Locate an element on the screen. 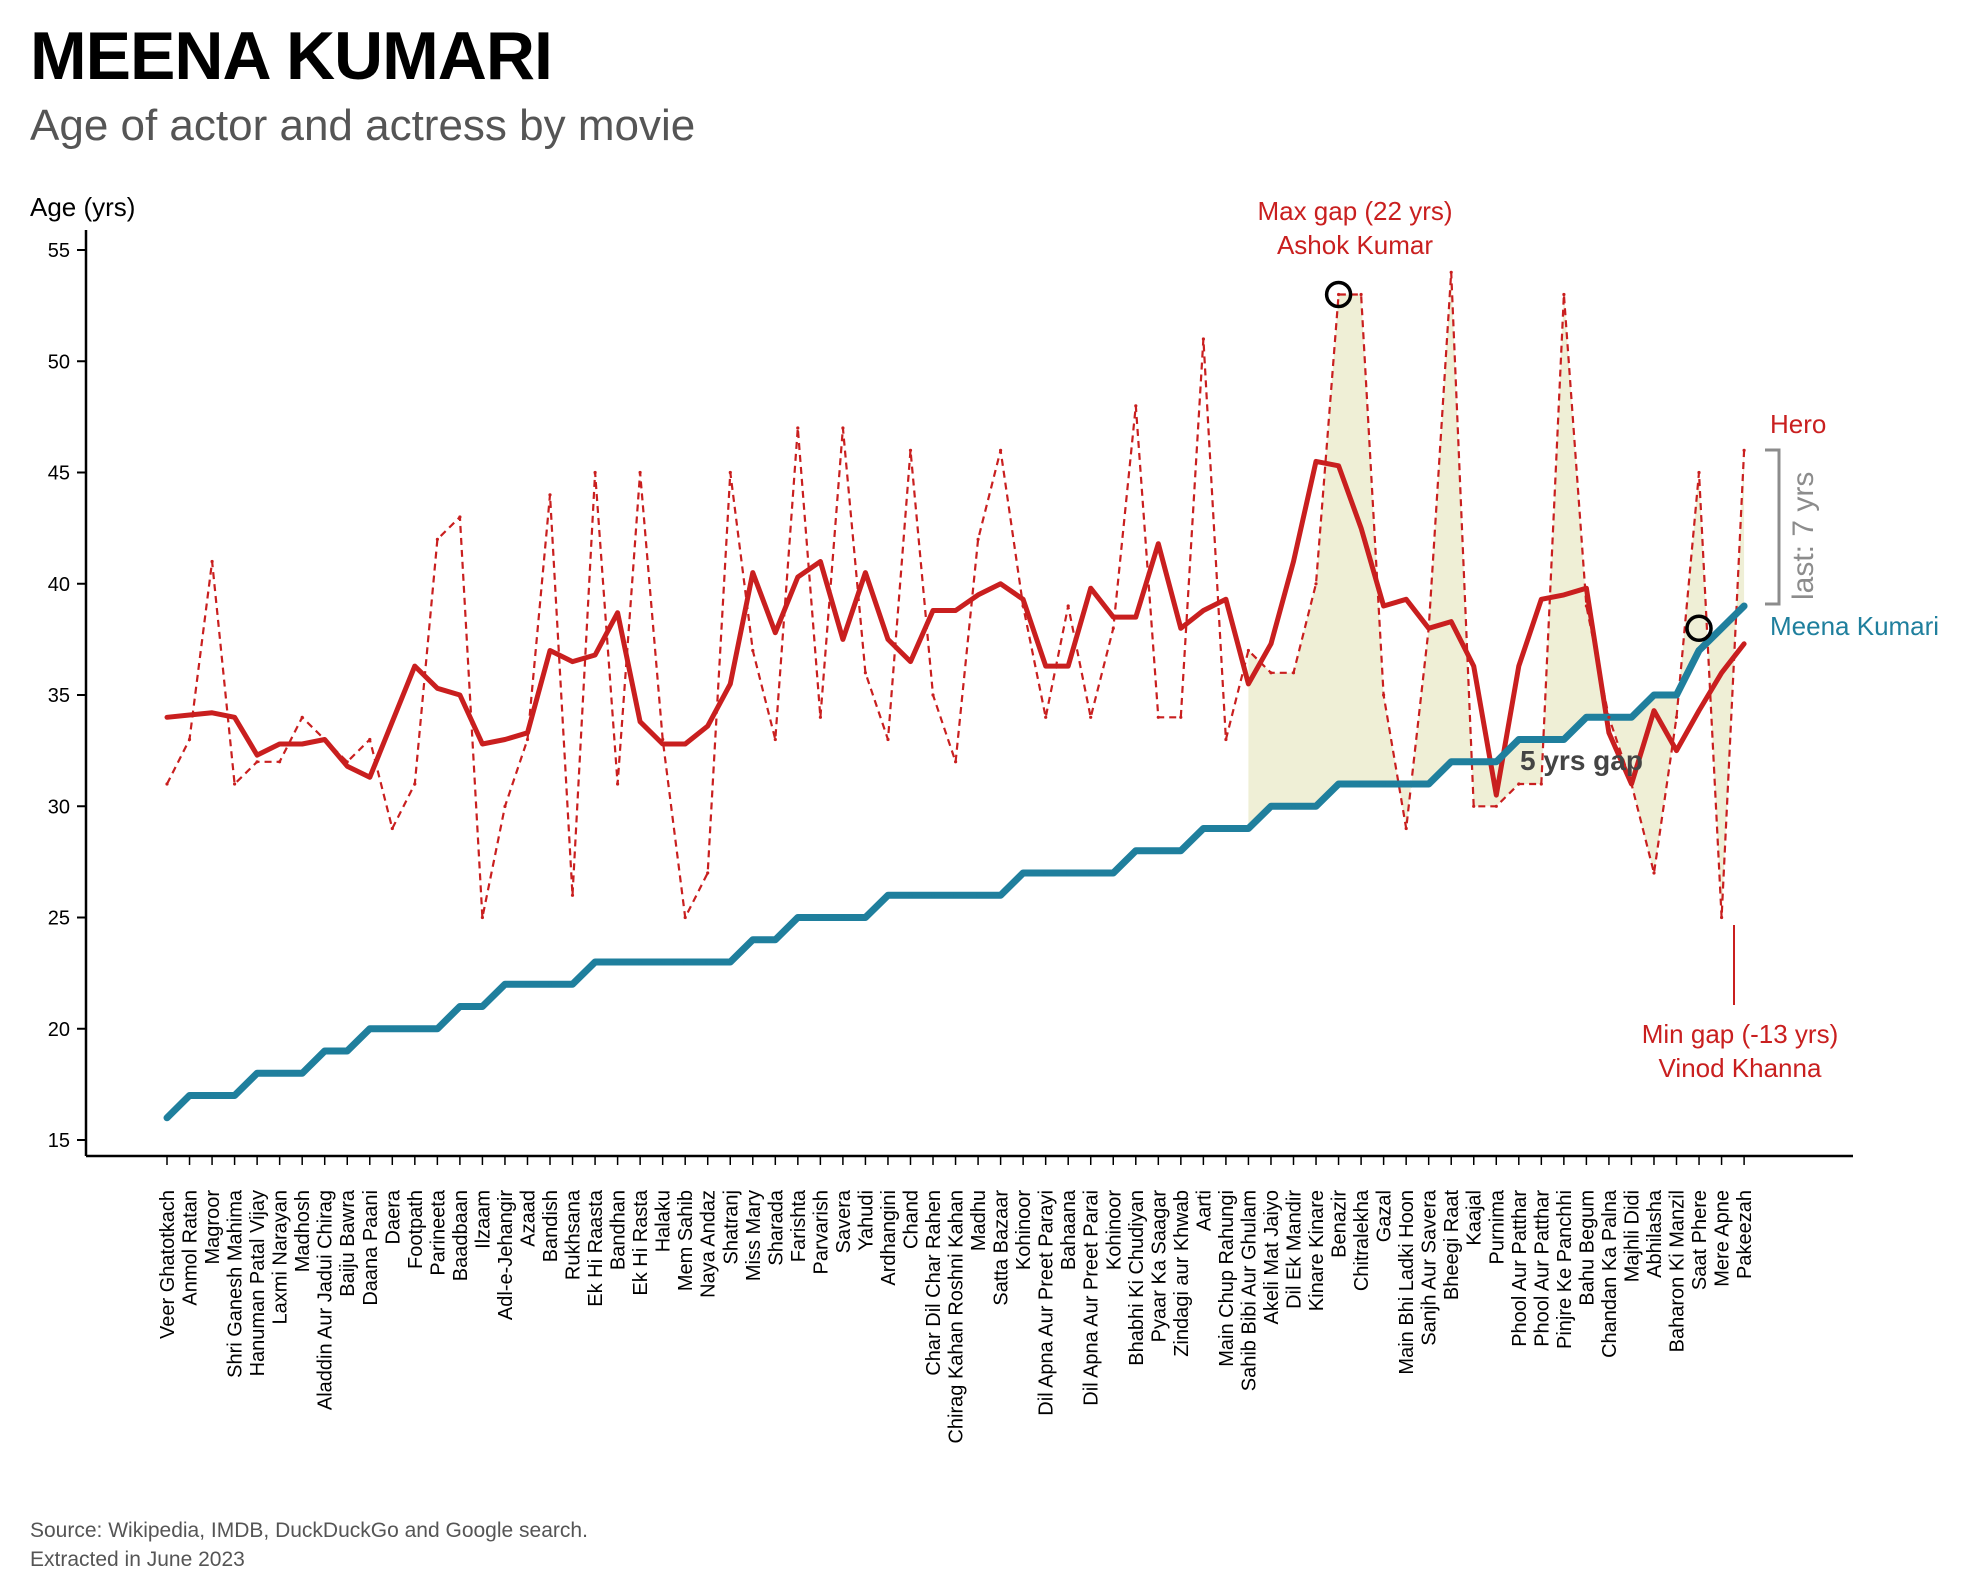 The height and width of the screenshot is (1595, 1971). x-tick-label: Pakeezah is located at coordinates (1745, 1234).